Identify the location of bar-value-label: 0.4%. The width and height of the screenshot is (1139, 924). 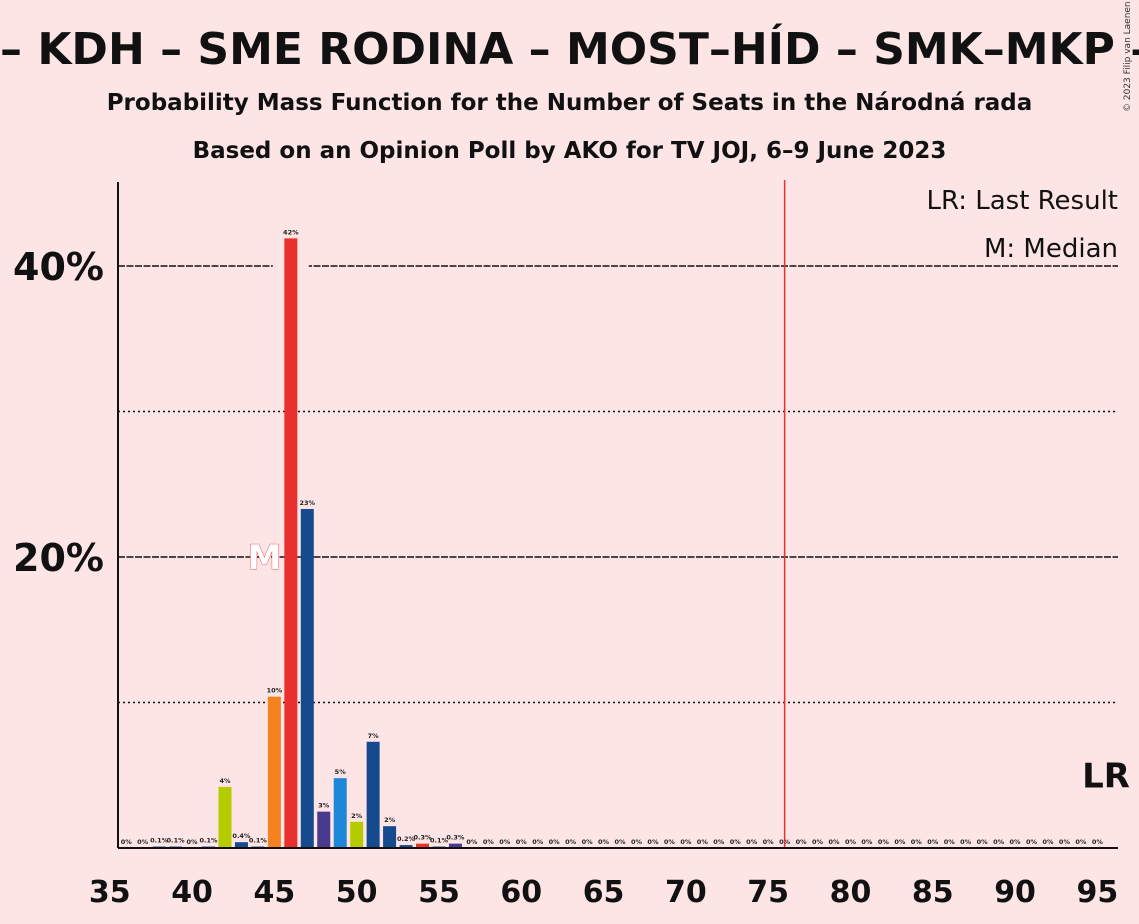
(241, 836).